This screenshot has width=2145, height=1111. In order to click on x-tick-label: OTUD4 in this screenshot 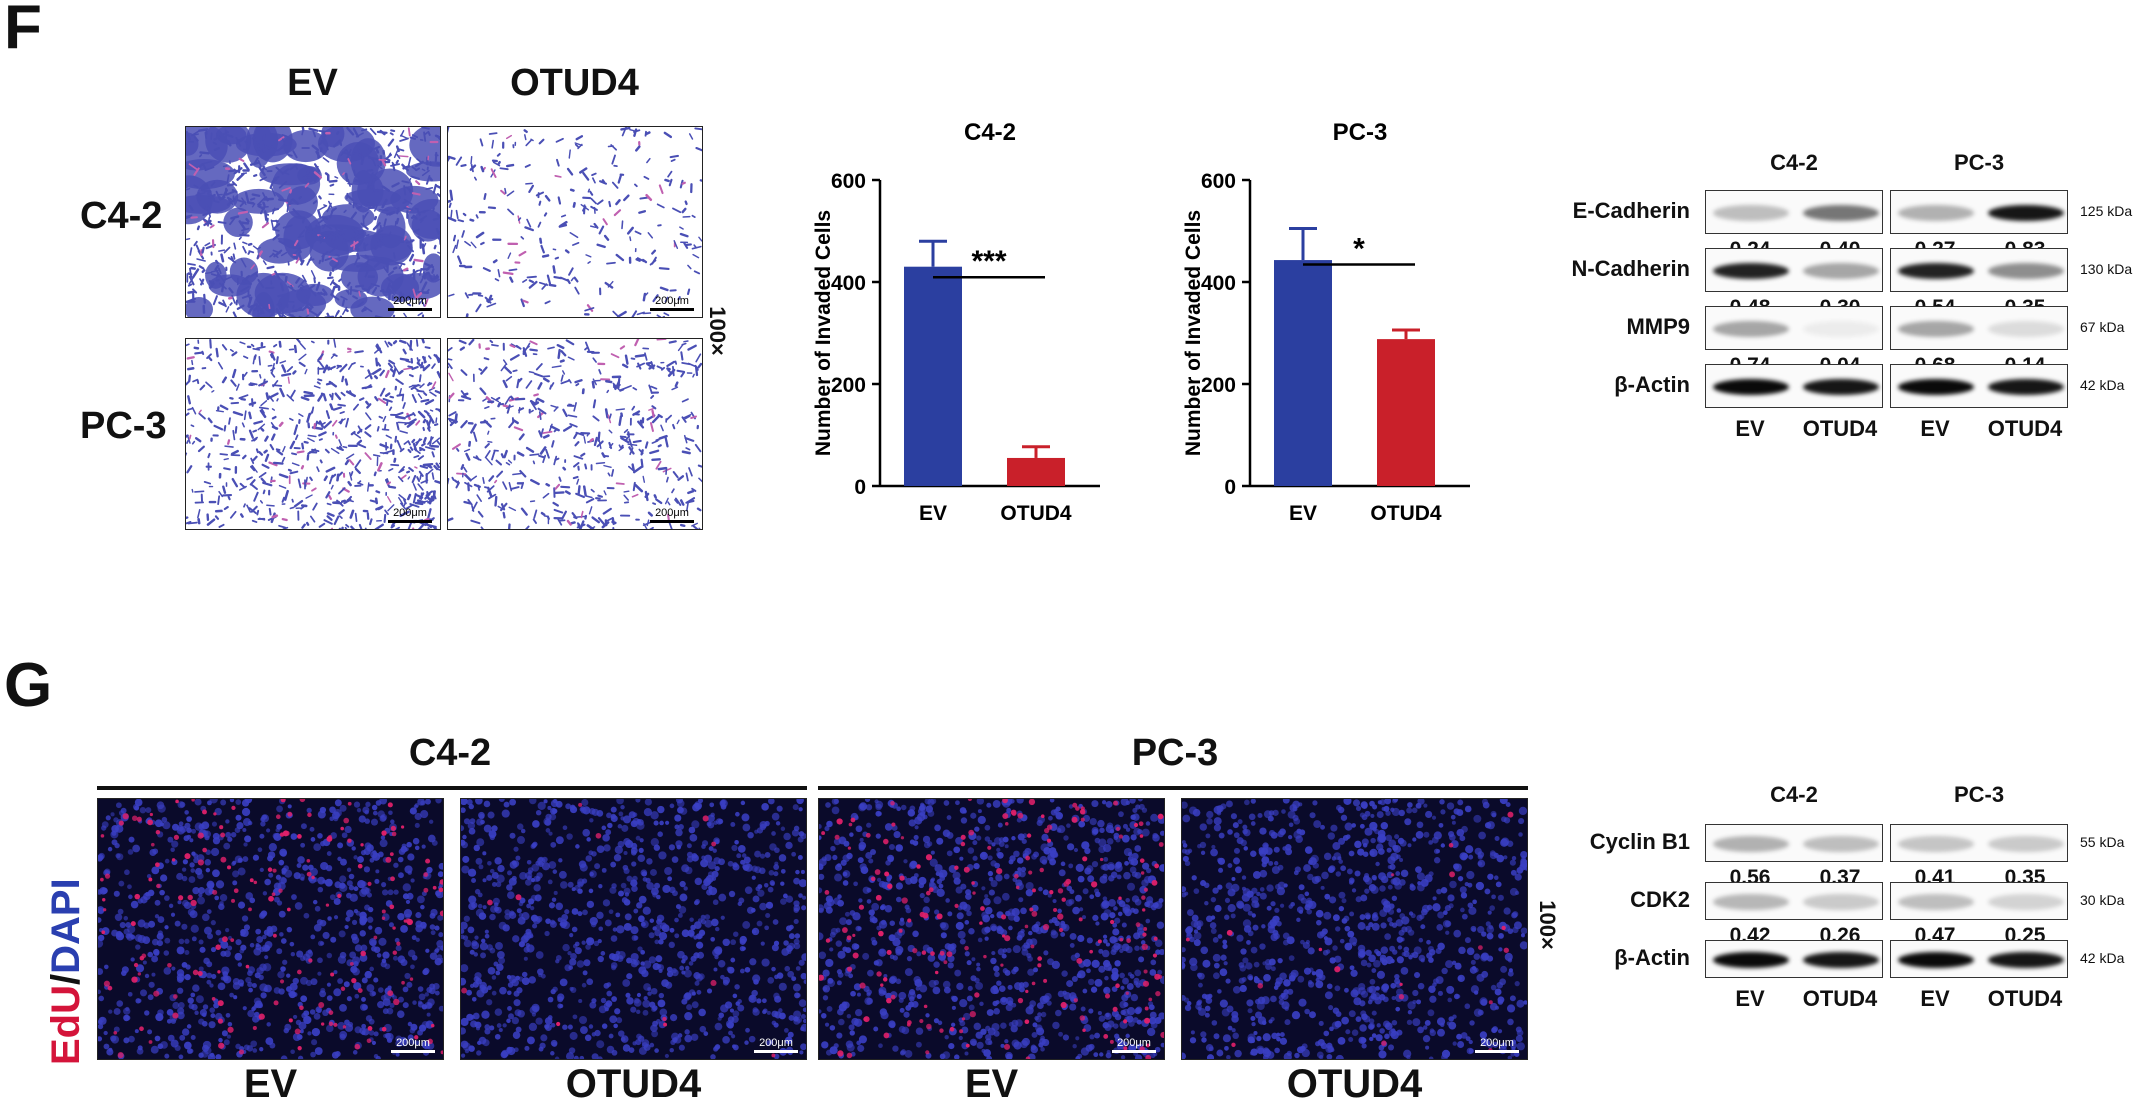, I will do `click(1035, 513)`.